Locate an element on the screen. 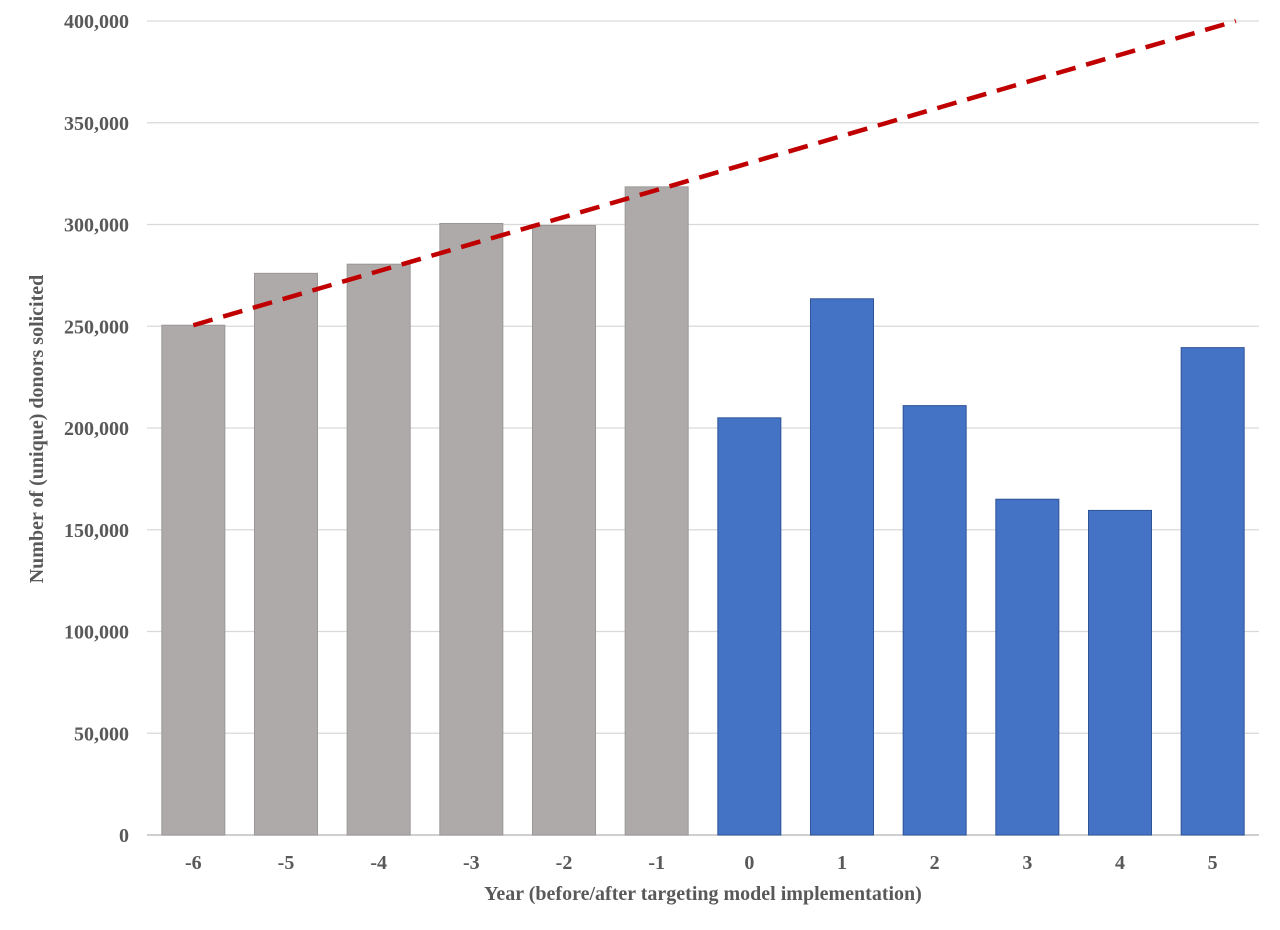  bar--6 is located at coordinates (193, 580).